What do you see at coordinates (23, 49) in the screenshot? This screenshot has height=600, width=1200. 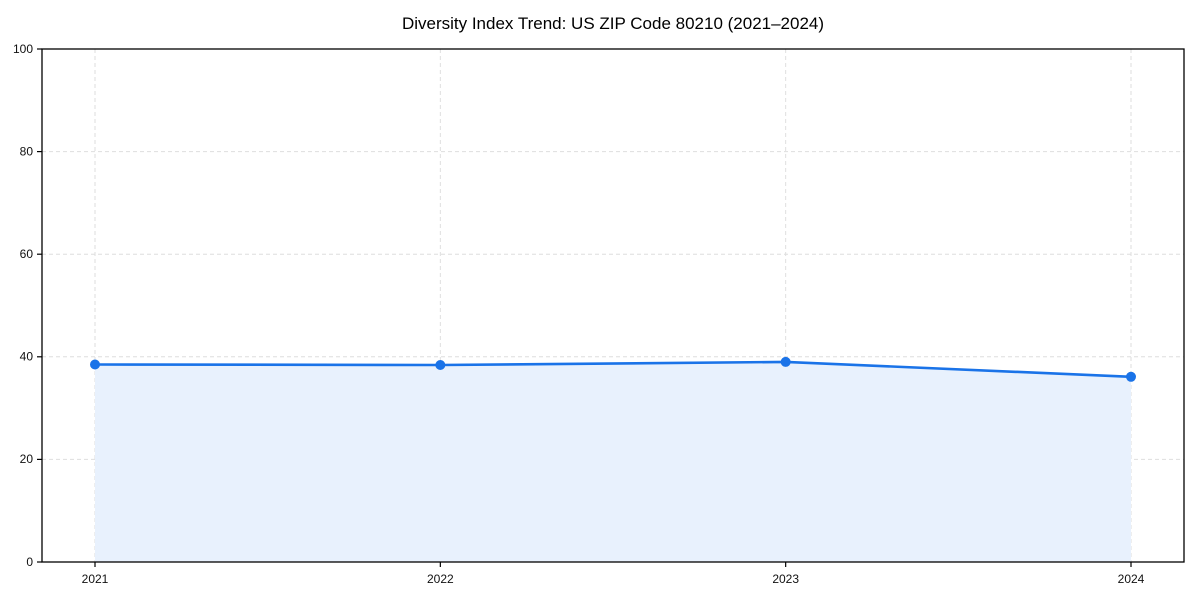 I see `y-tick-label: 100` at bounding box center [23, 49].